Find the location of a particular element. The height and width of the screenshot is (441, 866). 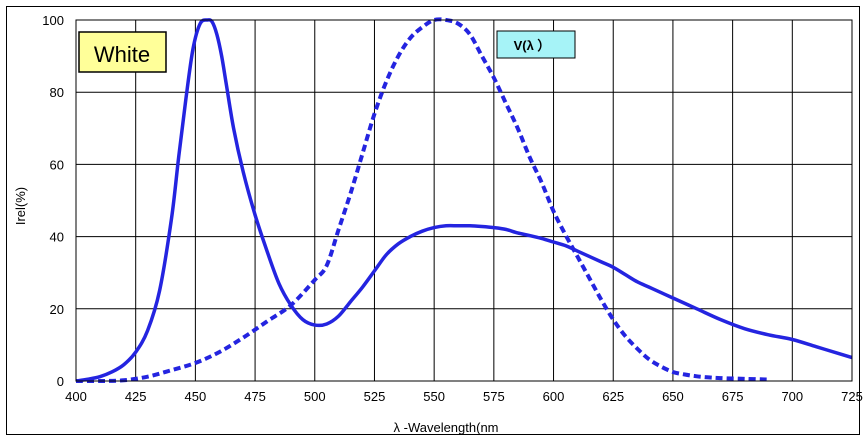

legend-v-lambda-background is located at coordinates (536, 44).